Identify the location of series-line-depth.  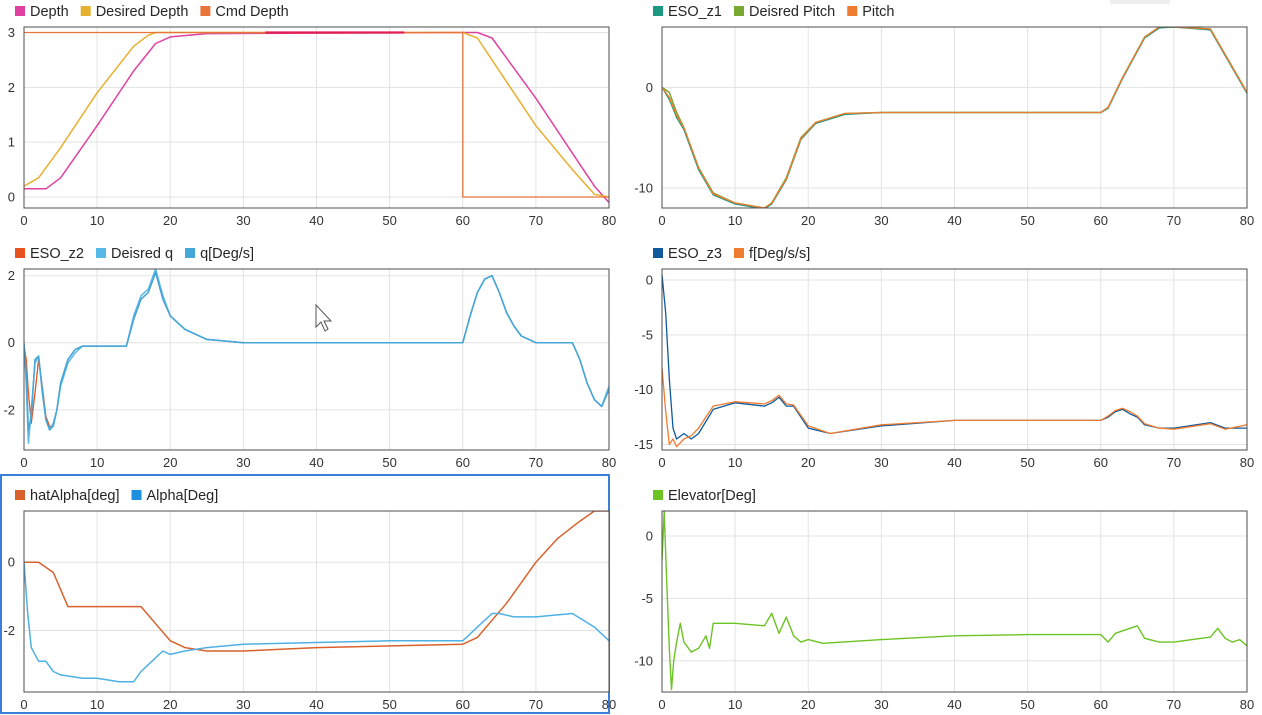
(316, 117).